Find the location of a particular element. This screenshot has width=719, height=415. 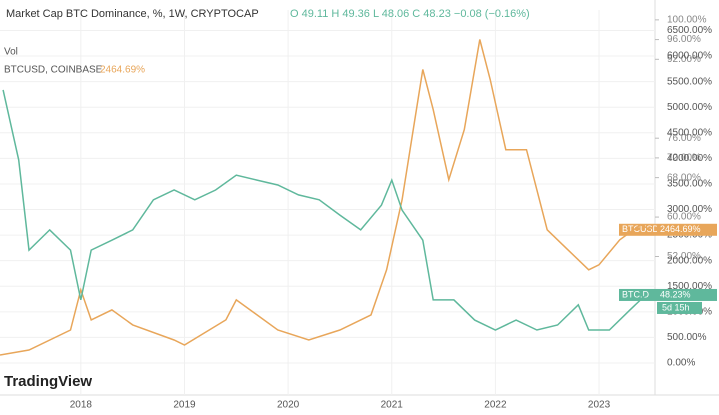

legend-entry: BTCUSD, COINBASE is located at coordinates (53, 70).